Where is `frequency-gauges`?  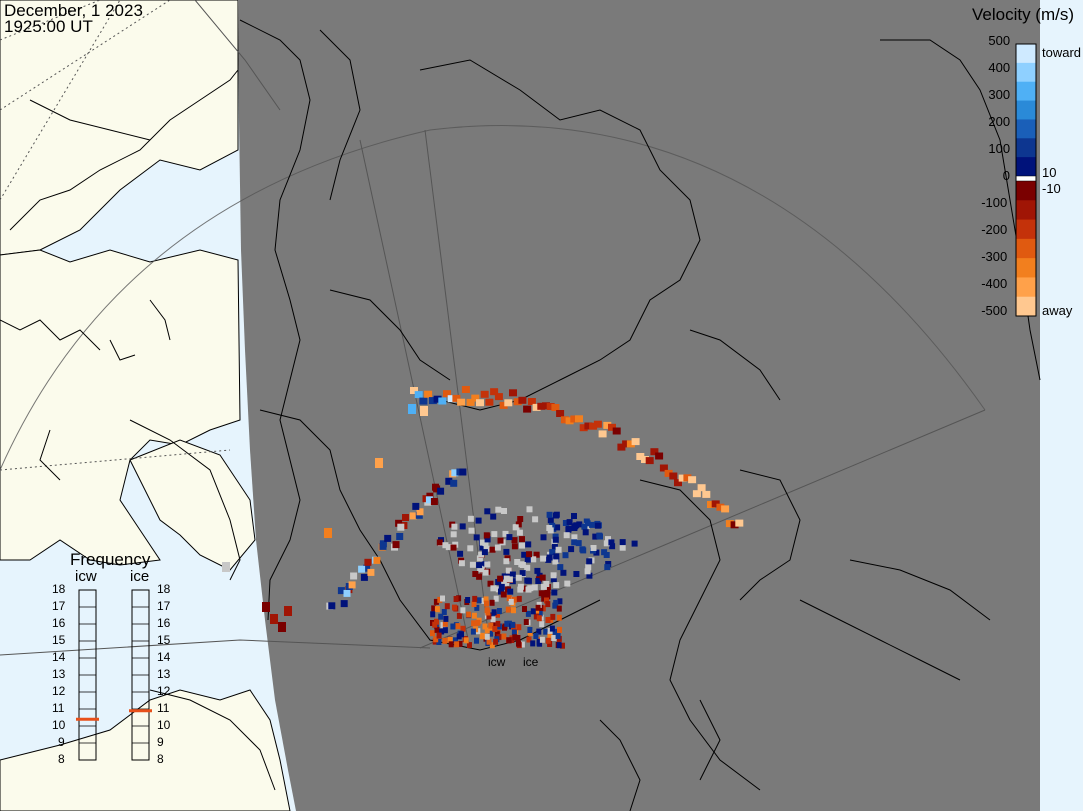
frequency-gauges is located at coordinates (114, 675).